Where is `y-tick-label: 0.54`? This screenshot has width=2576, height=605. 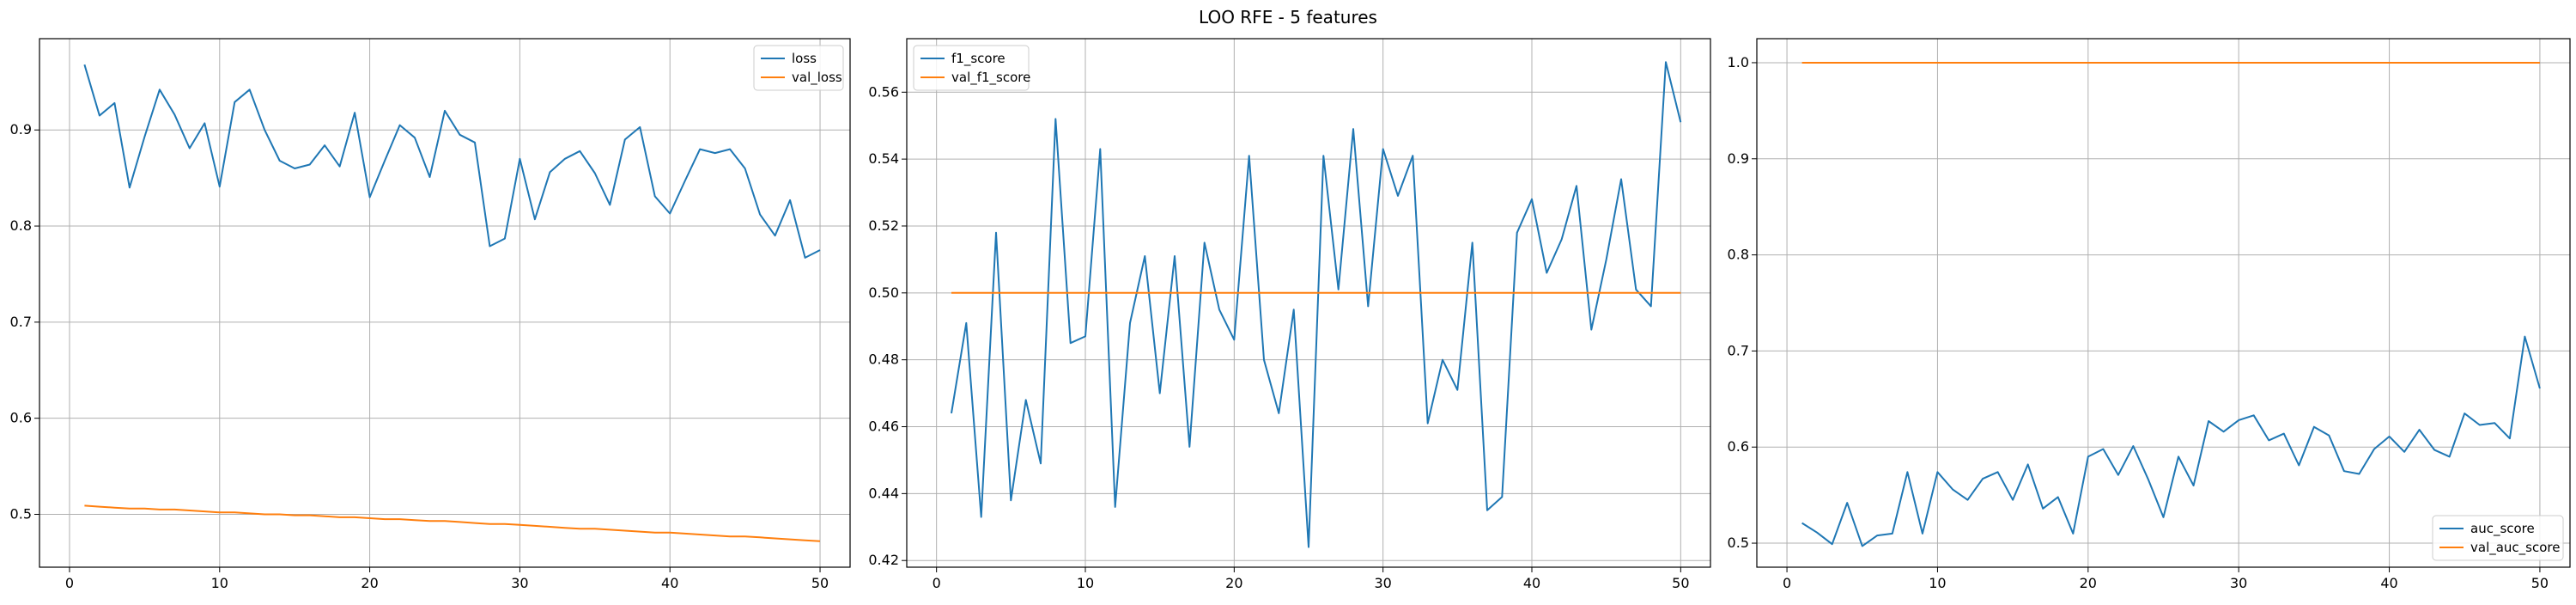
y-tick-label: 0.54 is located at coordinates (884, 158).